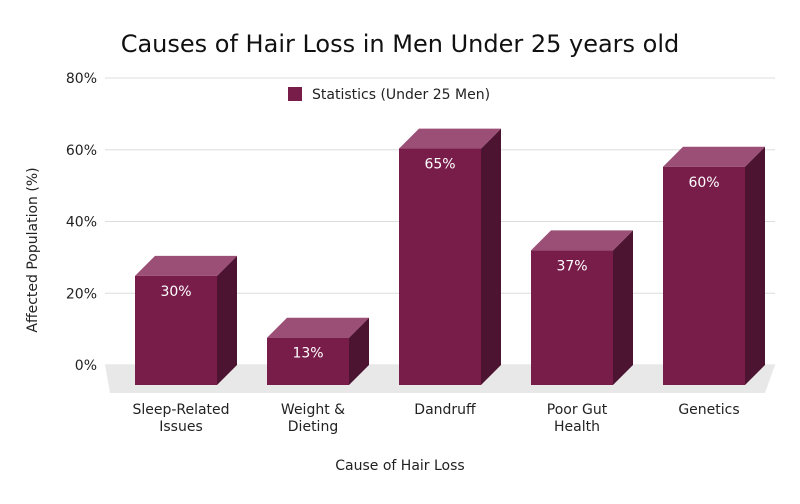  What do you see at coordinates (313, 427) in the screenshot?
I see `x-category-line: Dieting` at bounding box center [313, 427].